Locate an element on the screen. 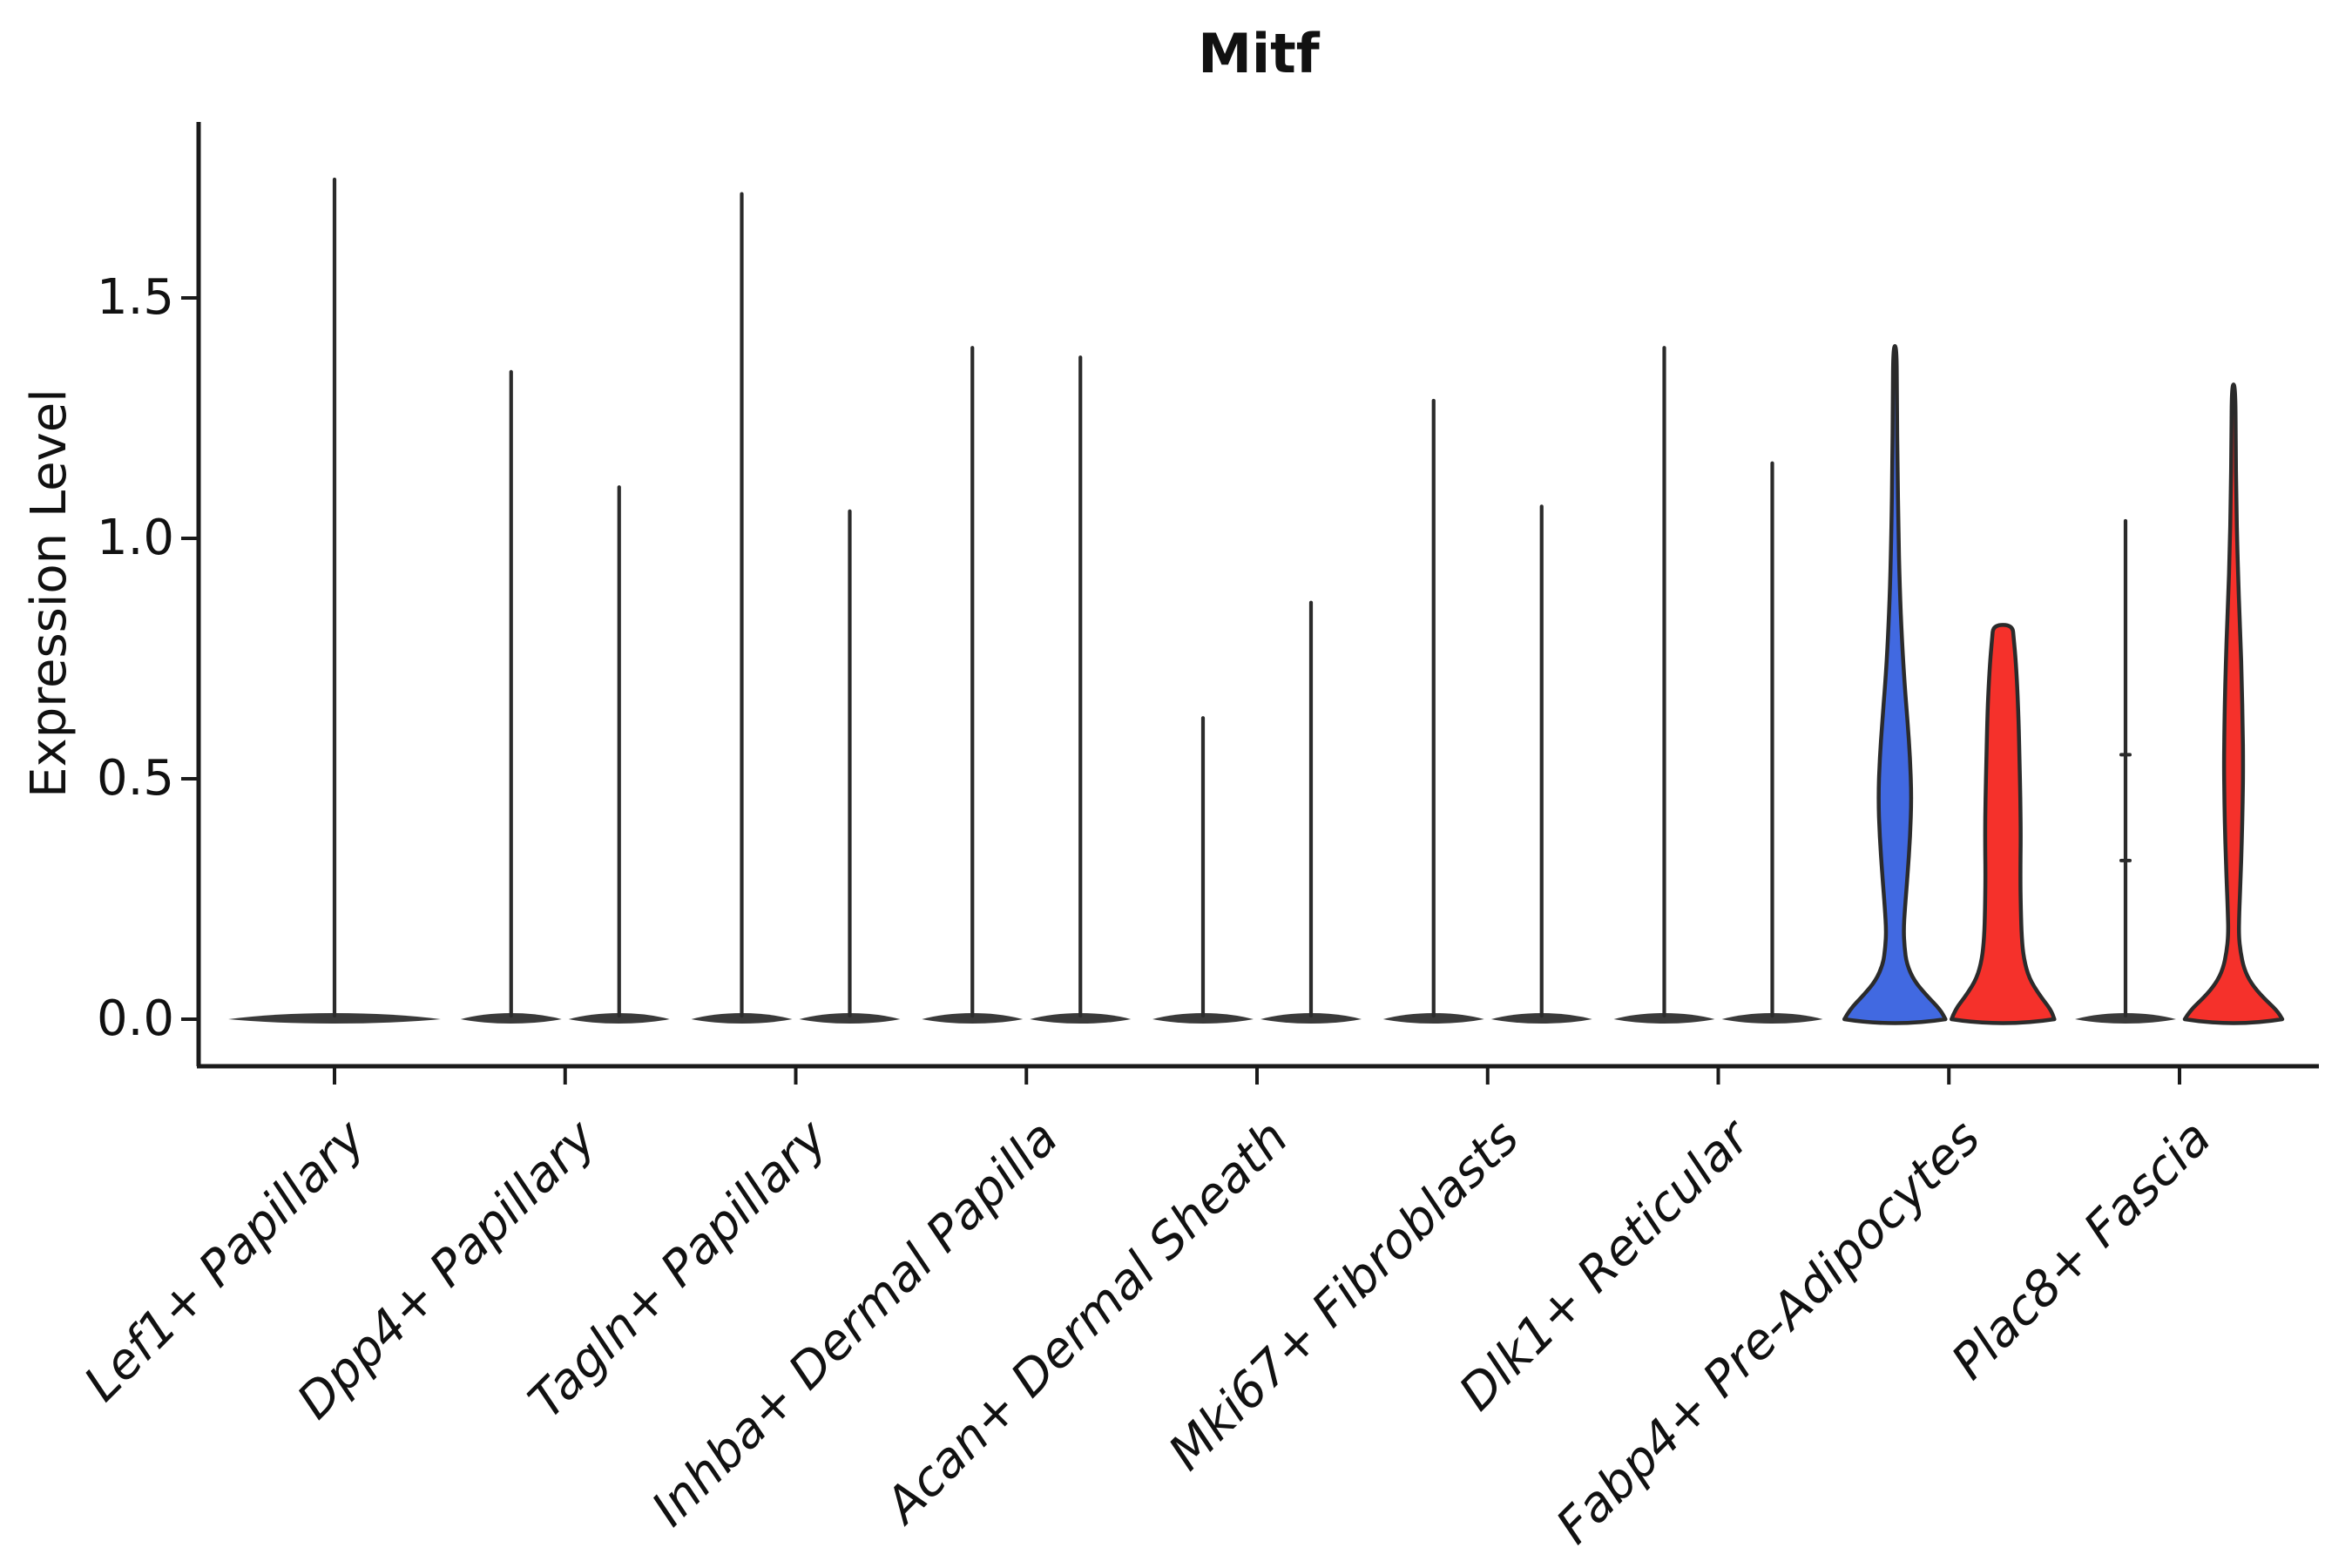 Image resolution: width=2352 pixels, height=1568 pixels. violin-tagln-papillary-right-base is located at coordinates (850, 1018).